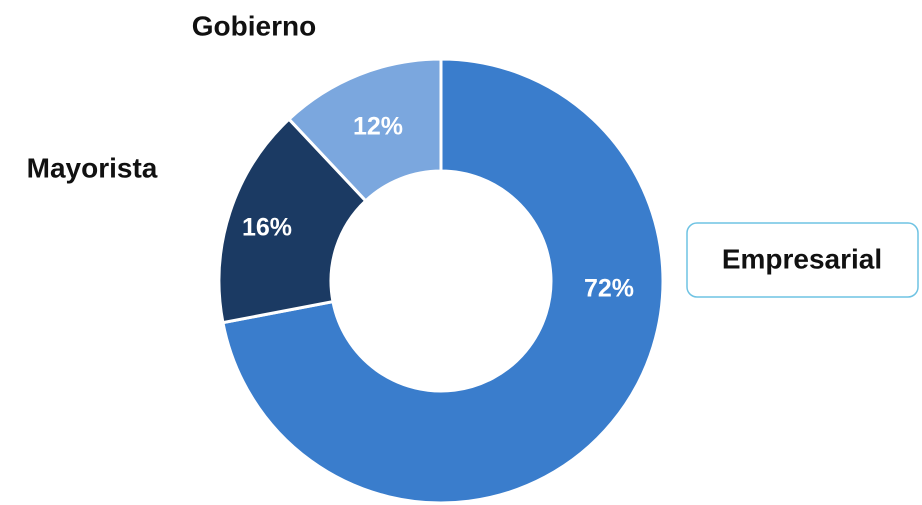 This screenshot has width=922, height=505. I want to click on value-label: 16%, so click(267, 228).